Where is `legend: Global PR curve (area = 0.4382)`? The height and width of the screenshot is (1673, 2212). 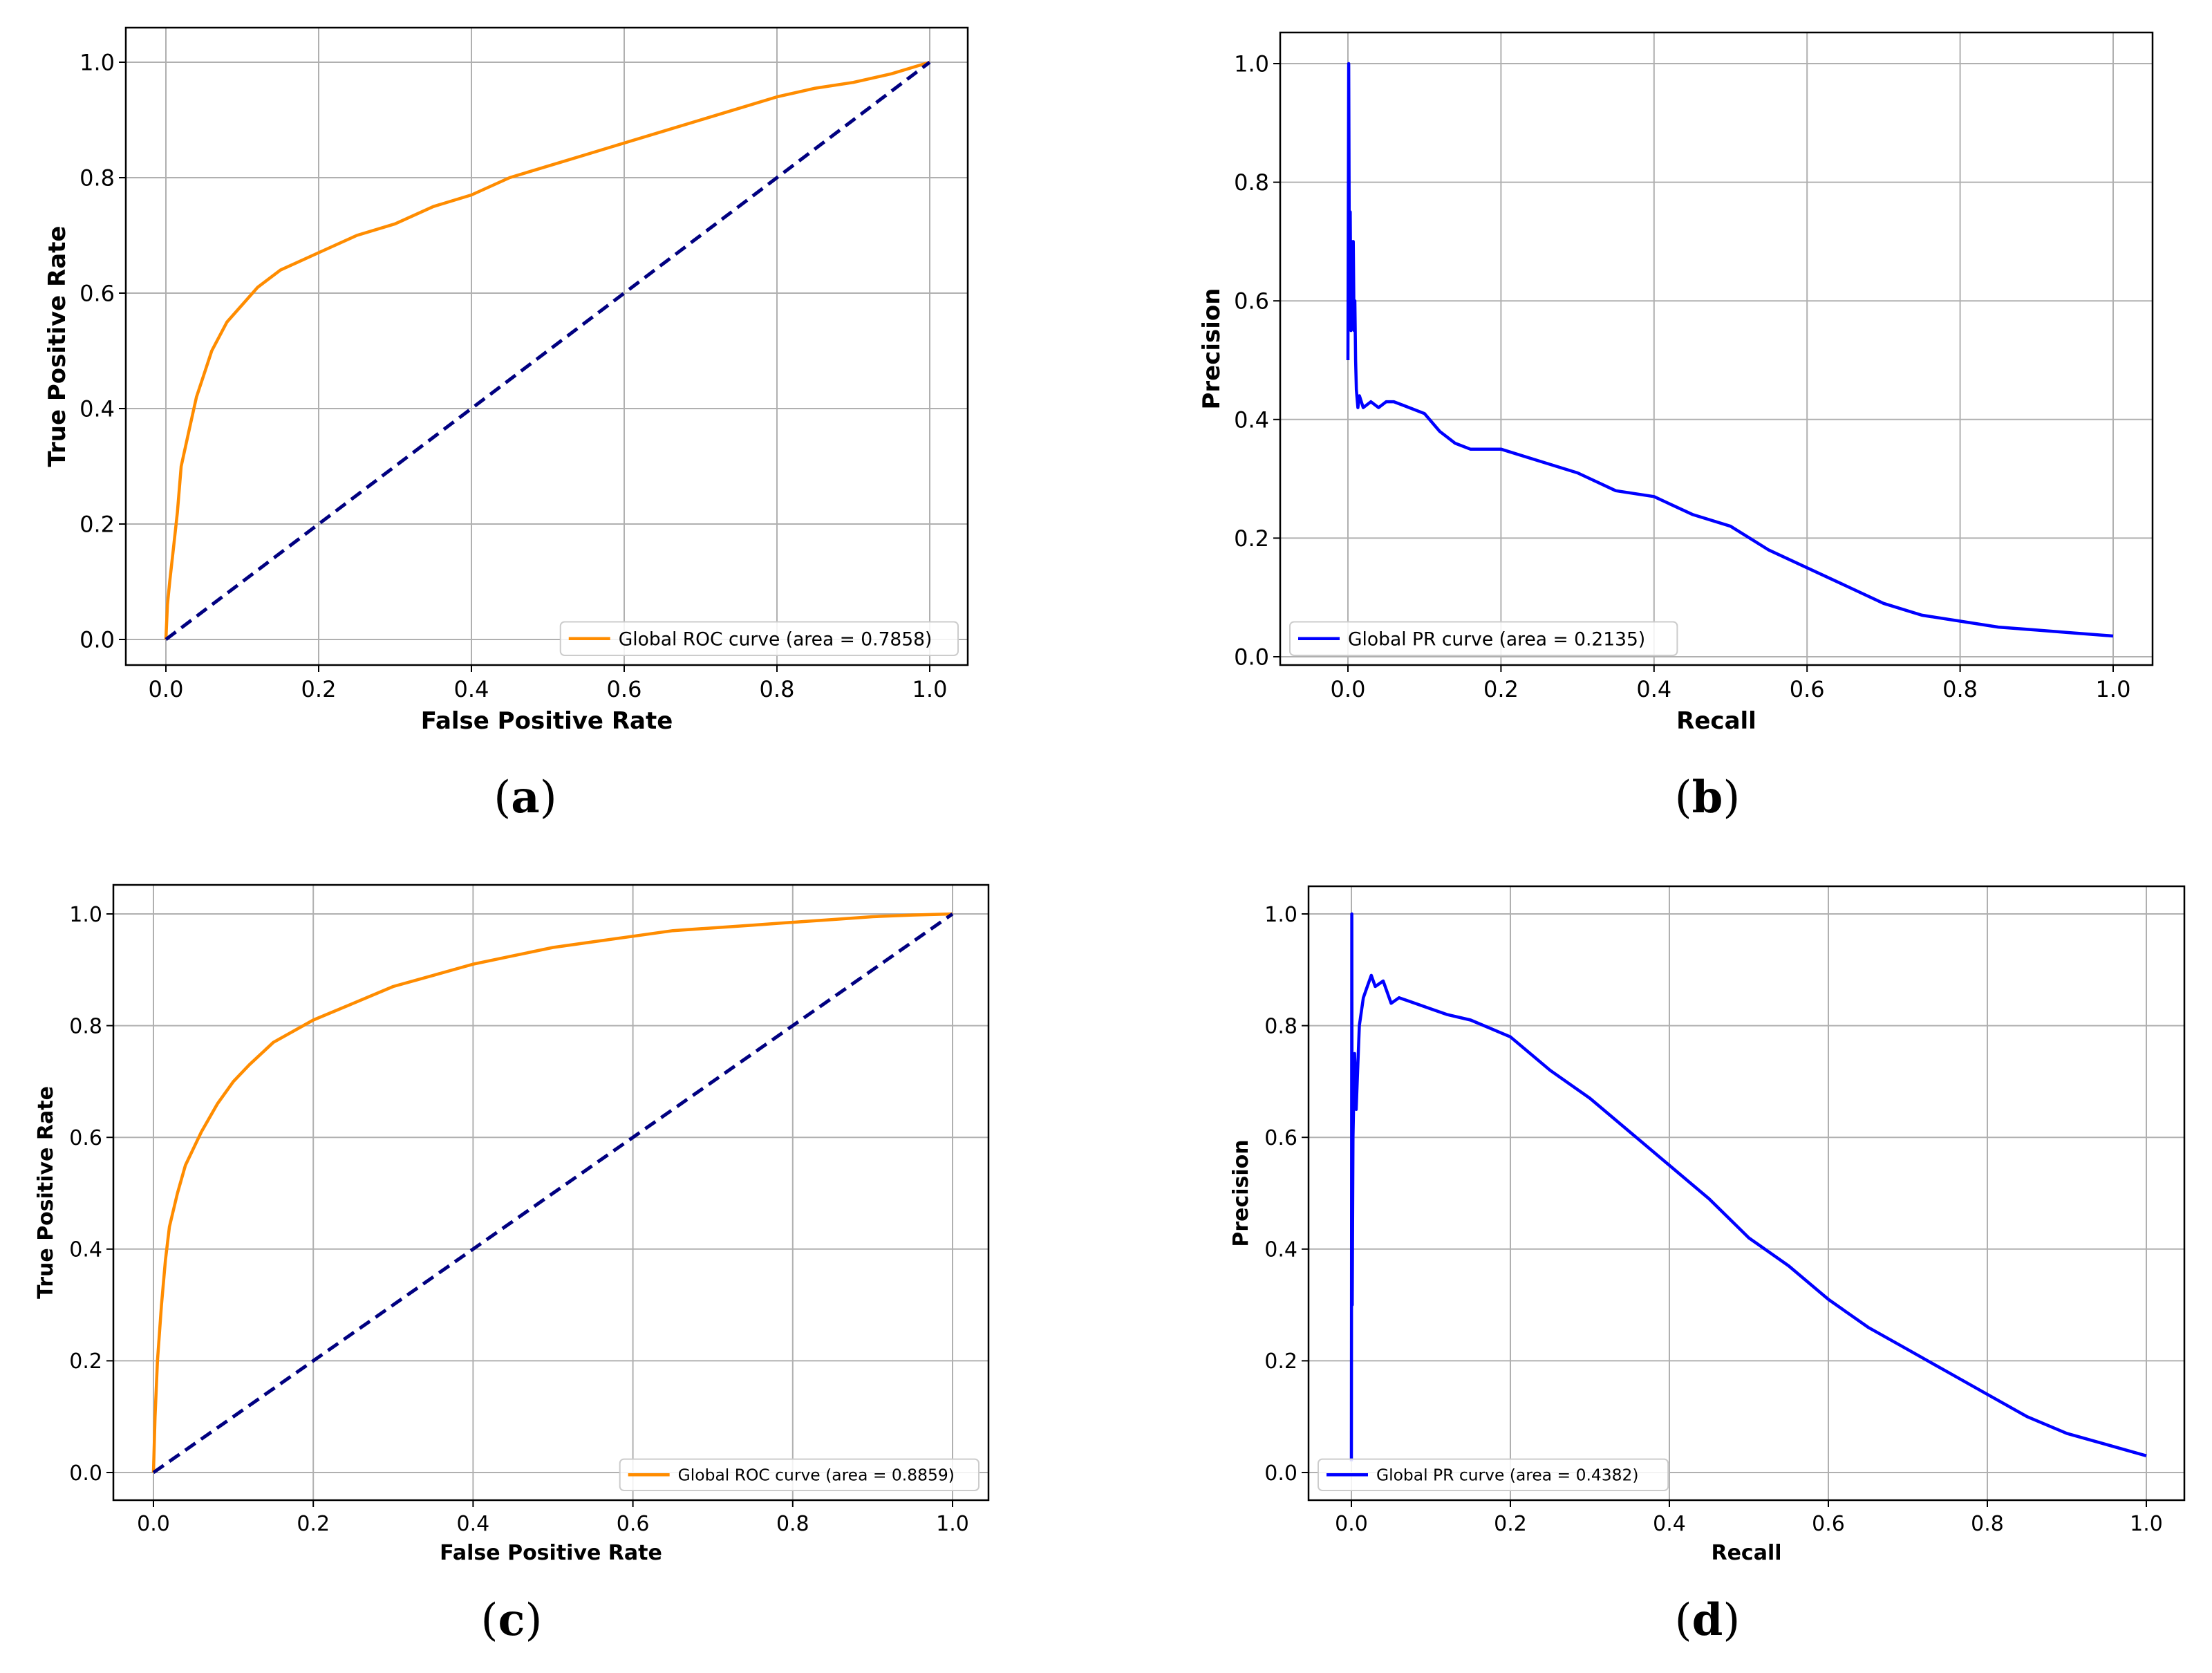 legend: Global PR curve (area = 0.4382) is located at coordinates (1493, 1475).